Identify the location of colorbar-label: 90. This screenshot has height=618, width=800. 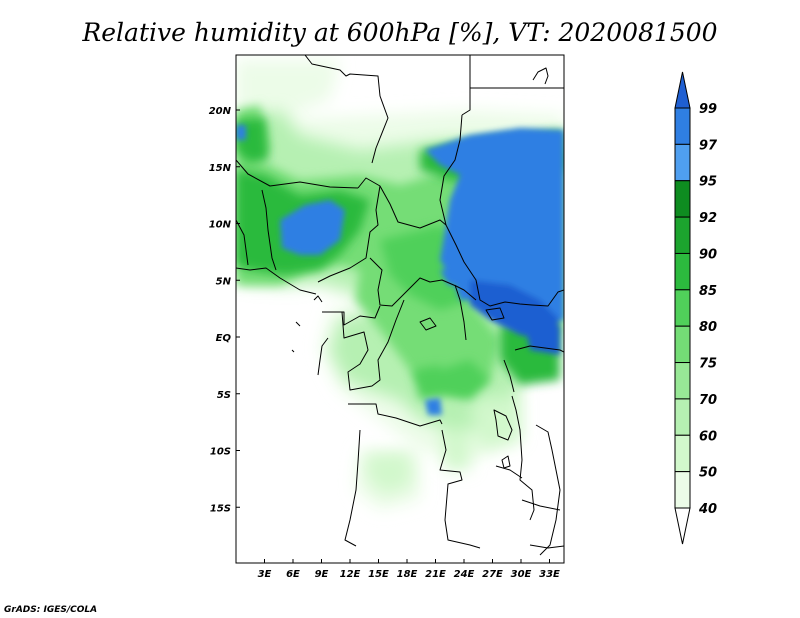
(708, 254).